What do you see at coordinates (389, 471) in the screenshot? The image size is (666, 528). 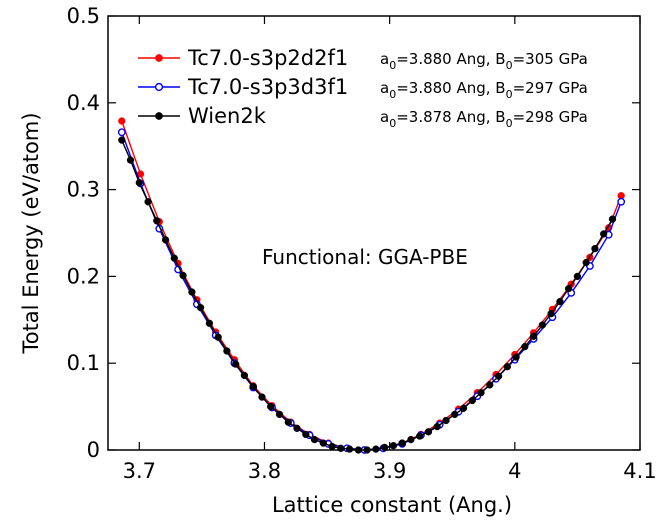 I see `x-tick-label: 3.9` at bounding box center [389, 471].